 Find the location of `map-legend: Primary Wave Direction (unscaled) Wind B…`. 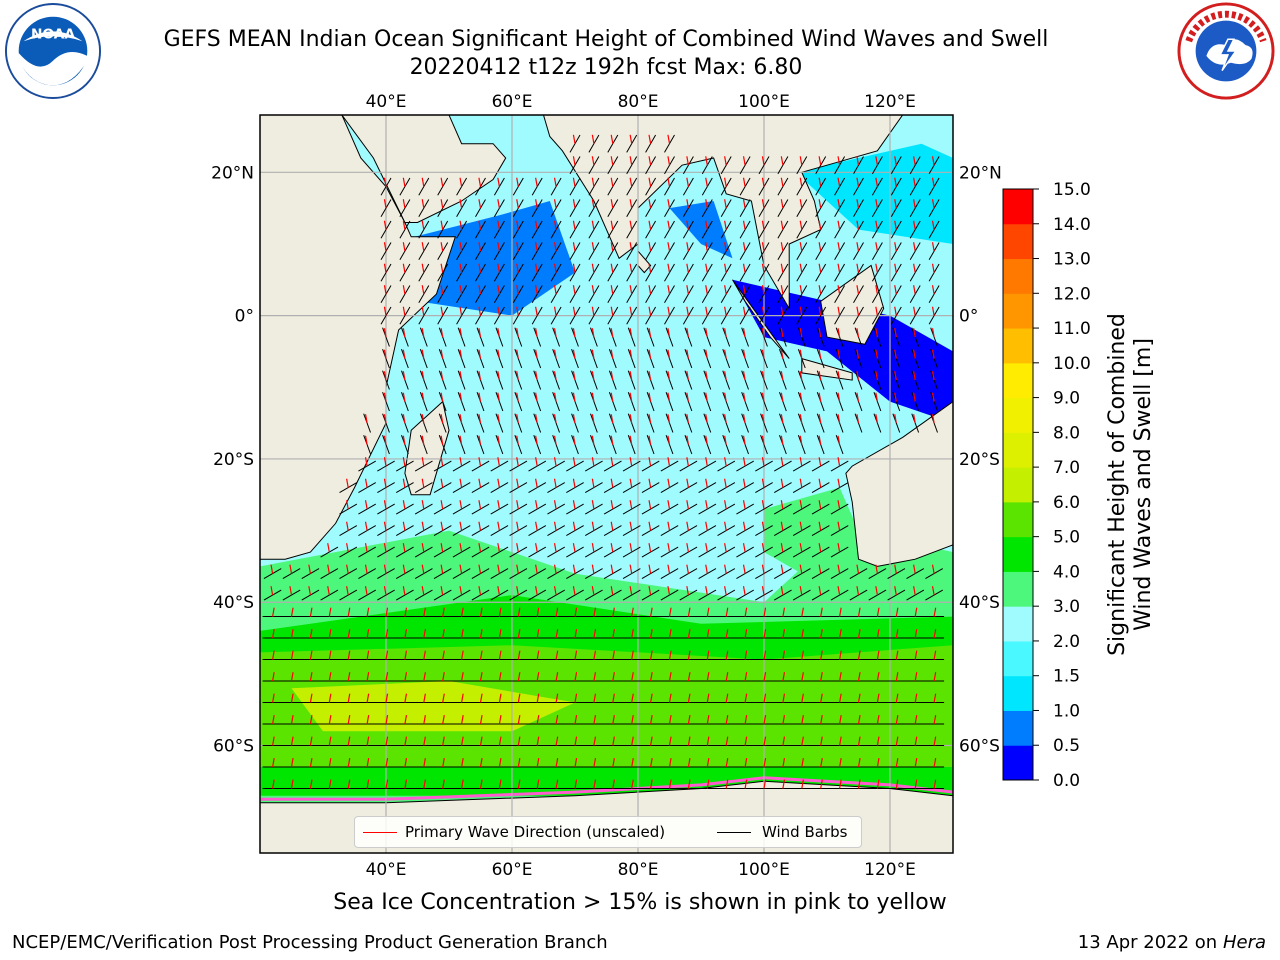

map-legend: Primary Wave Direction (unscaled) Wind B… is located at coordinates (608, 832).